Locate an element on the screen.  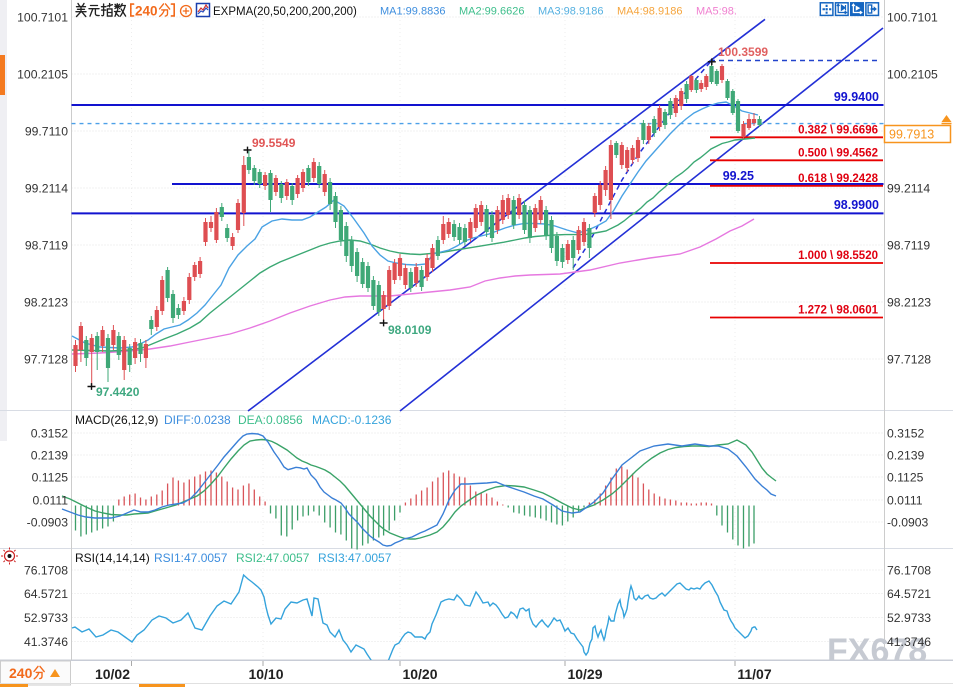
svg-text: 1.000 \ 98.5520 is located at coordinates (838, 256).